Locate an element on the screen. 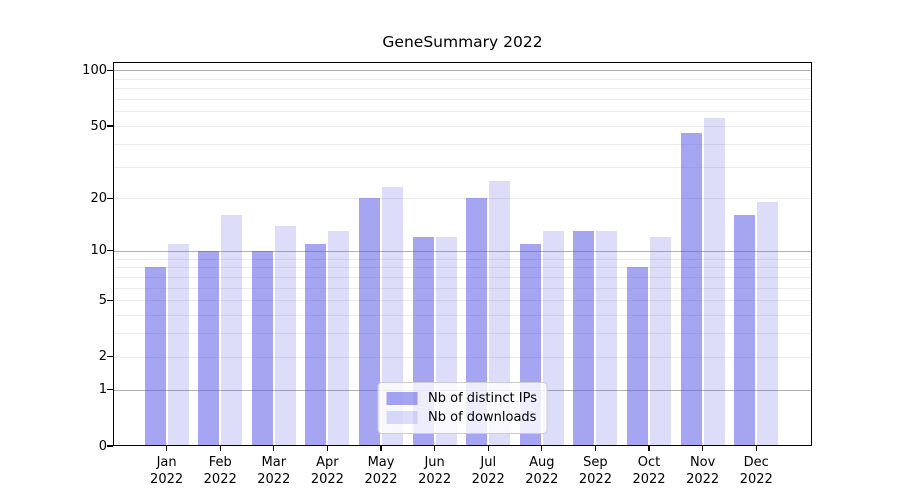 Image resolution: width=900 pixels, height=500 pixels. bar-feb-ips is located at coordinates (209, 348).